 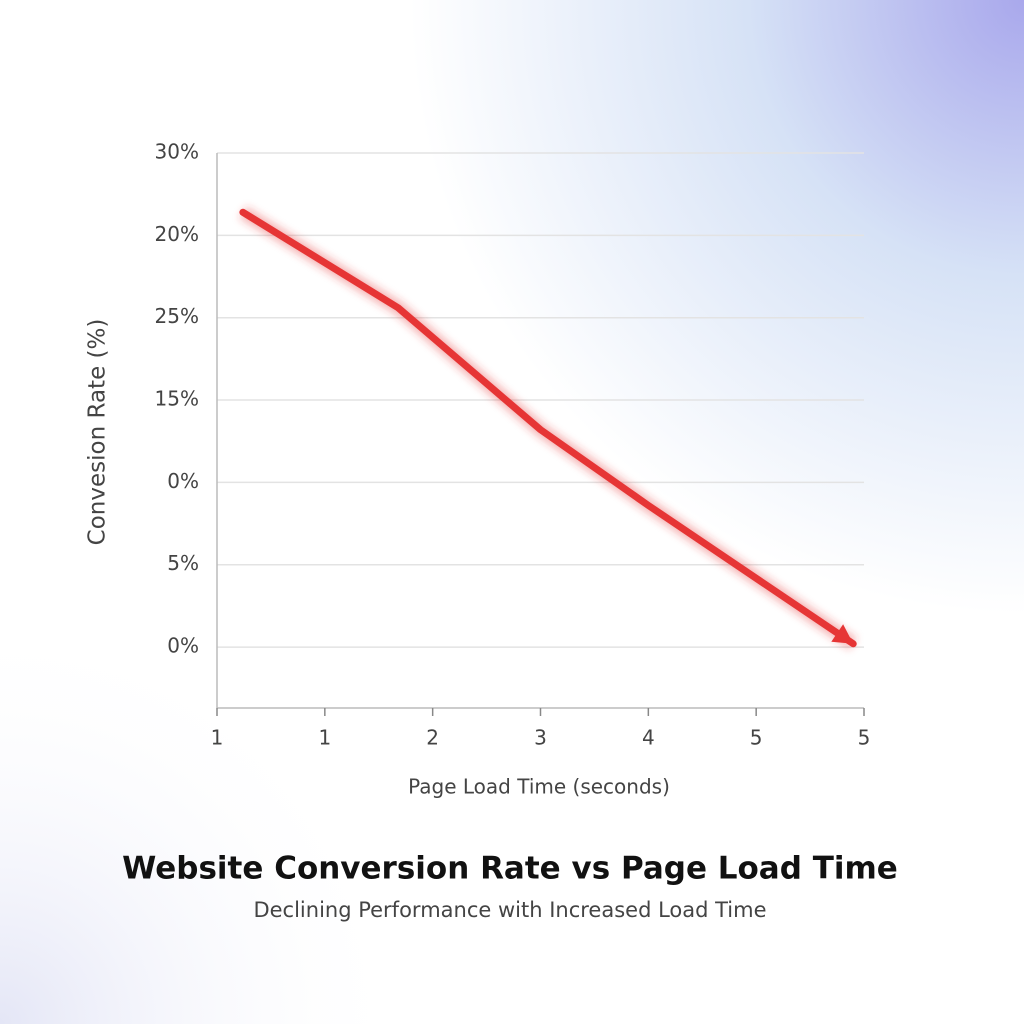 What do you see at coordinates (177, 234) in the screenshot?
I see `y-tick-label: 20%` at bounding box center [177, 234].